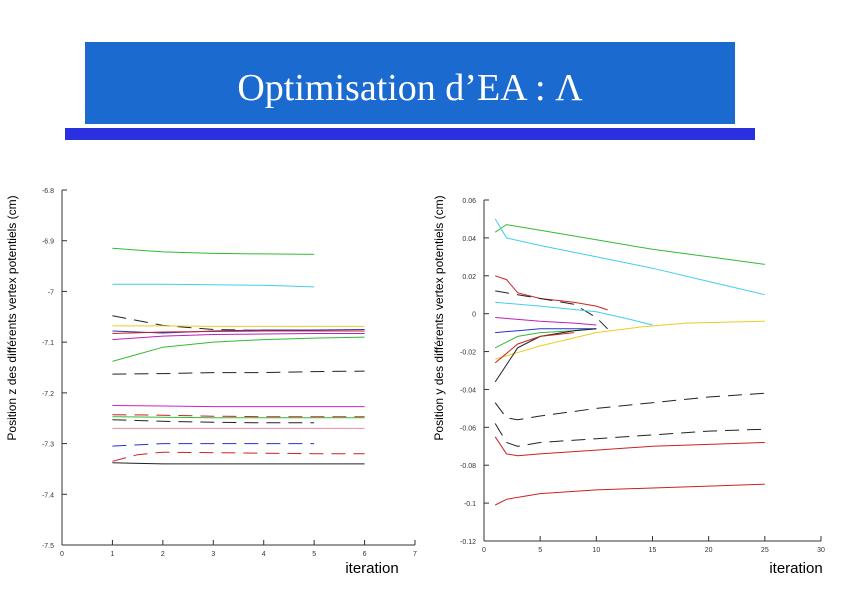  What do you see at coordinates (264, 554) in the screenshot?
I see `chart-z-x-tick-label: 4` at bounding box center [264, 554].